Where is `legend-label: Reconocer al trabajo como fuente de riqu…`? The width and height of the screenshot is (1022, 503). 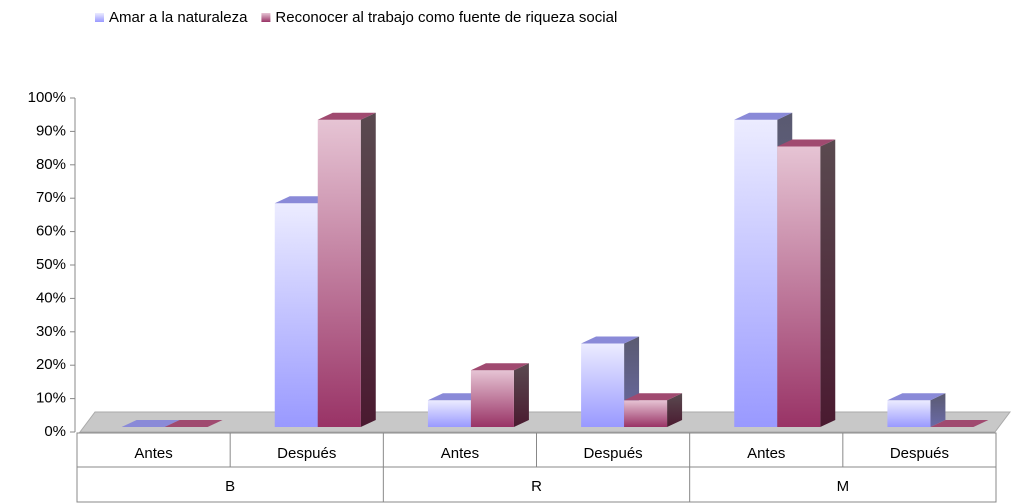
legend-label: Reconocer al trabajo como fuente de riqu… is located at coordinates (446, 17).